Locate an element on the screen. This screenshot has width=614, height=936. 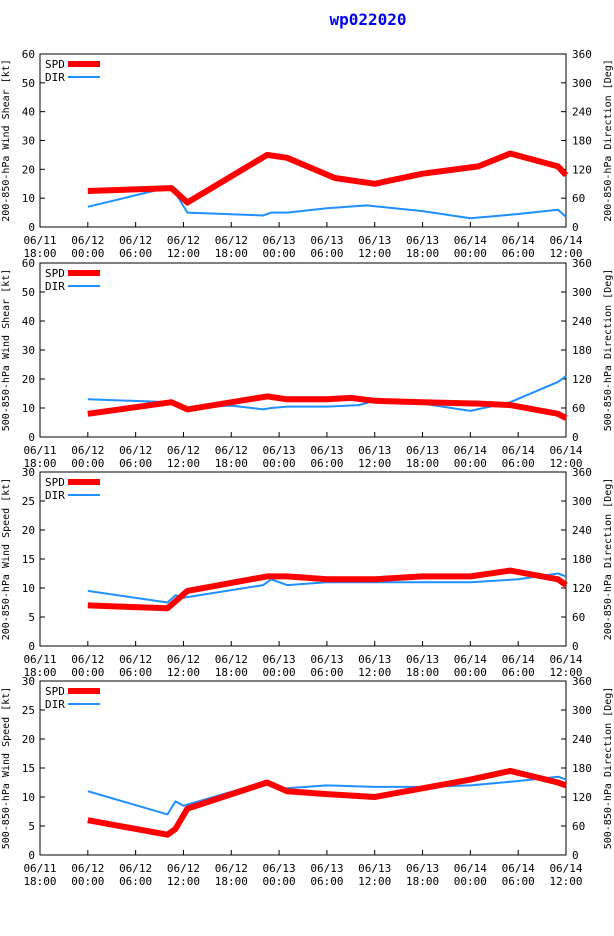
y2-tick-label: 120 is located at coordinates (582, 588).